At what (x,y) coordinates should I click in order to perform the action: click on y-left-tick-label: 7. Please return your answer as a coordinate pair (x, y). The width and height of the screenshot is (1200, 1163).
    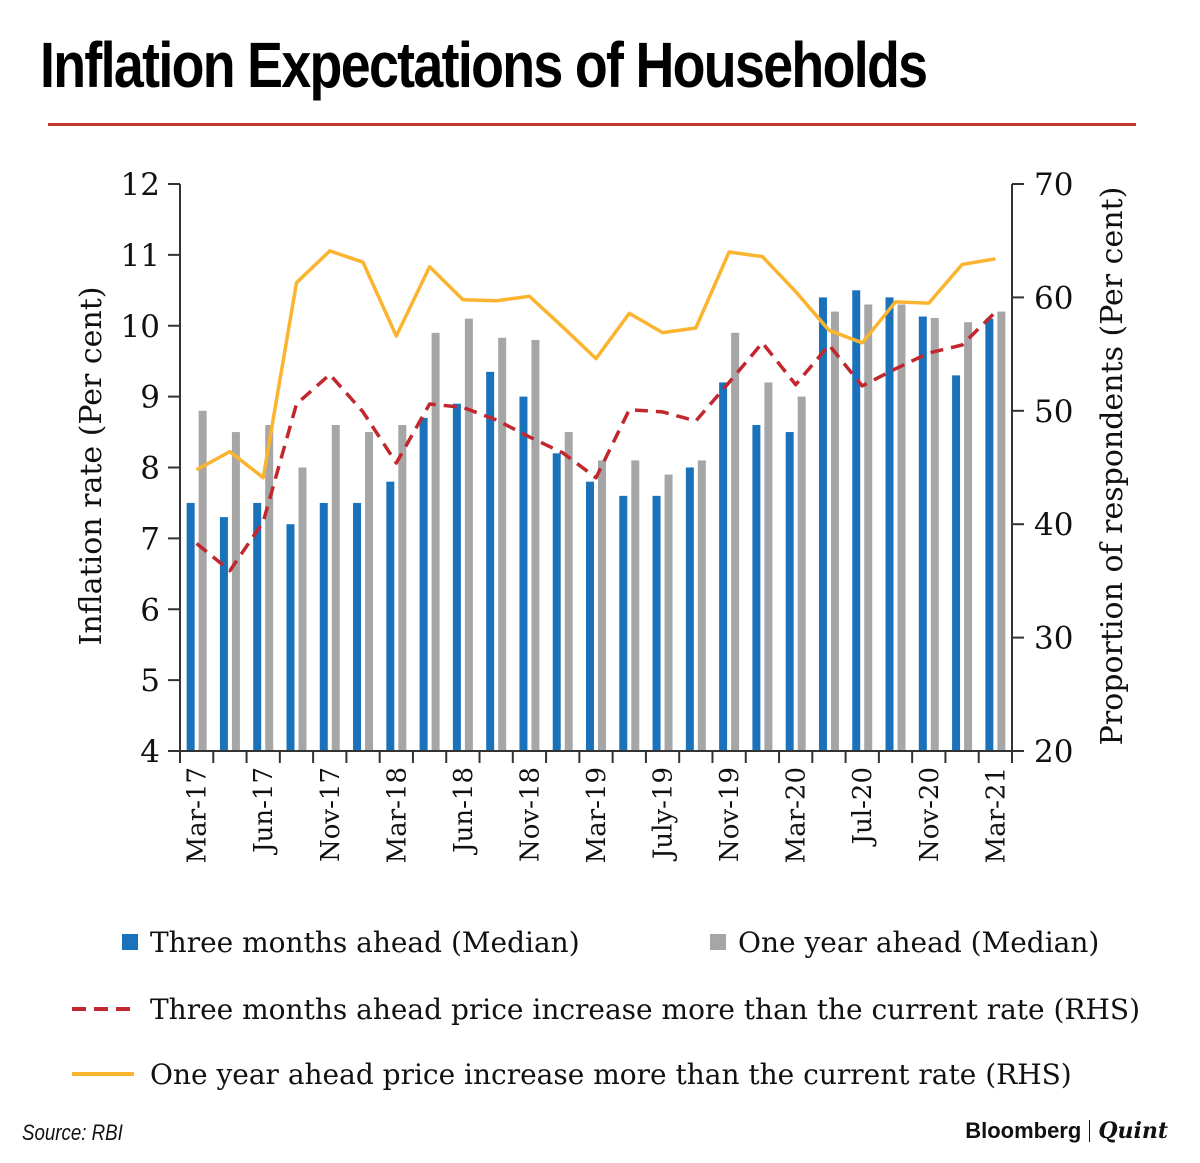
    Looking at the image, I should click on (150, 539).